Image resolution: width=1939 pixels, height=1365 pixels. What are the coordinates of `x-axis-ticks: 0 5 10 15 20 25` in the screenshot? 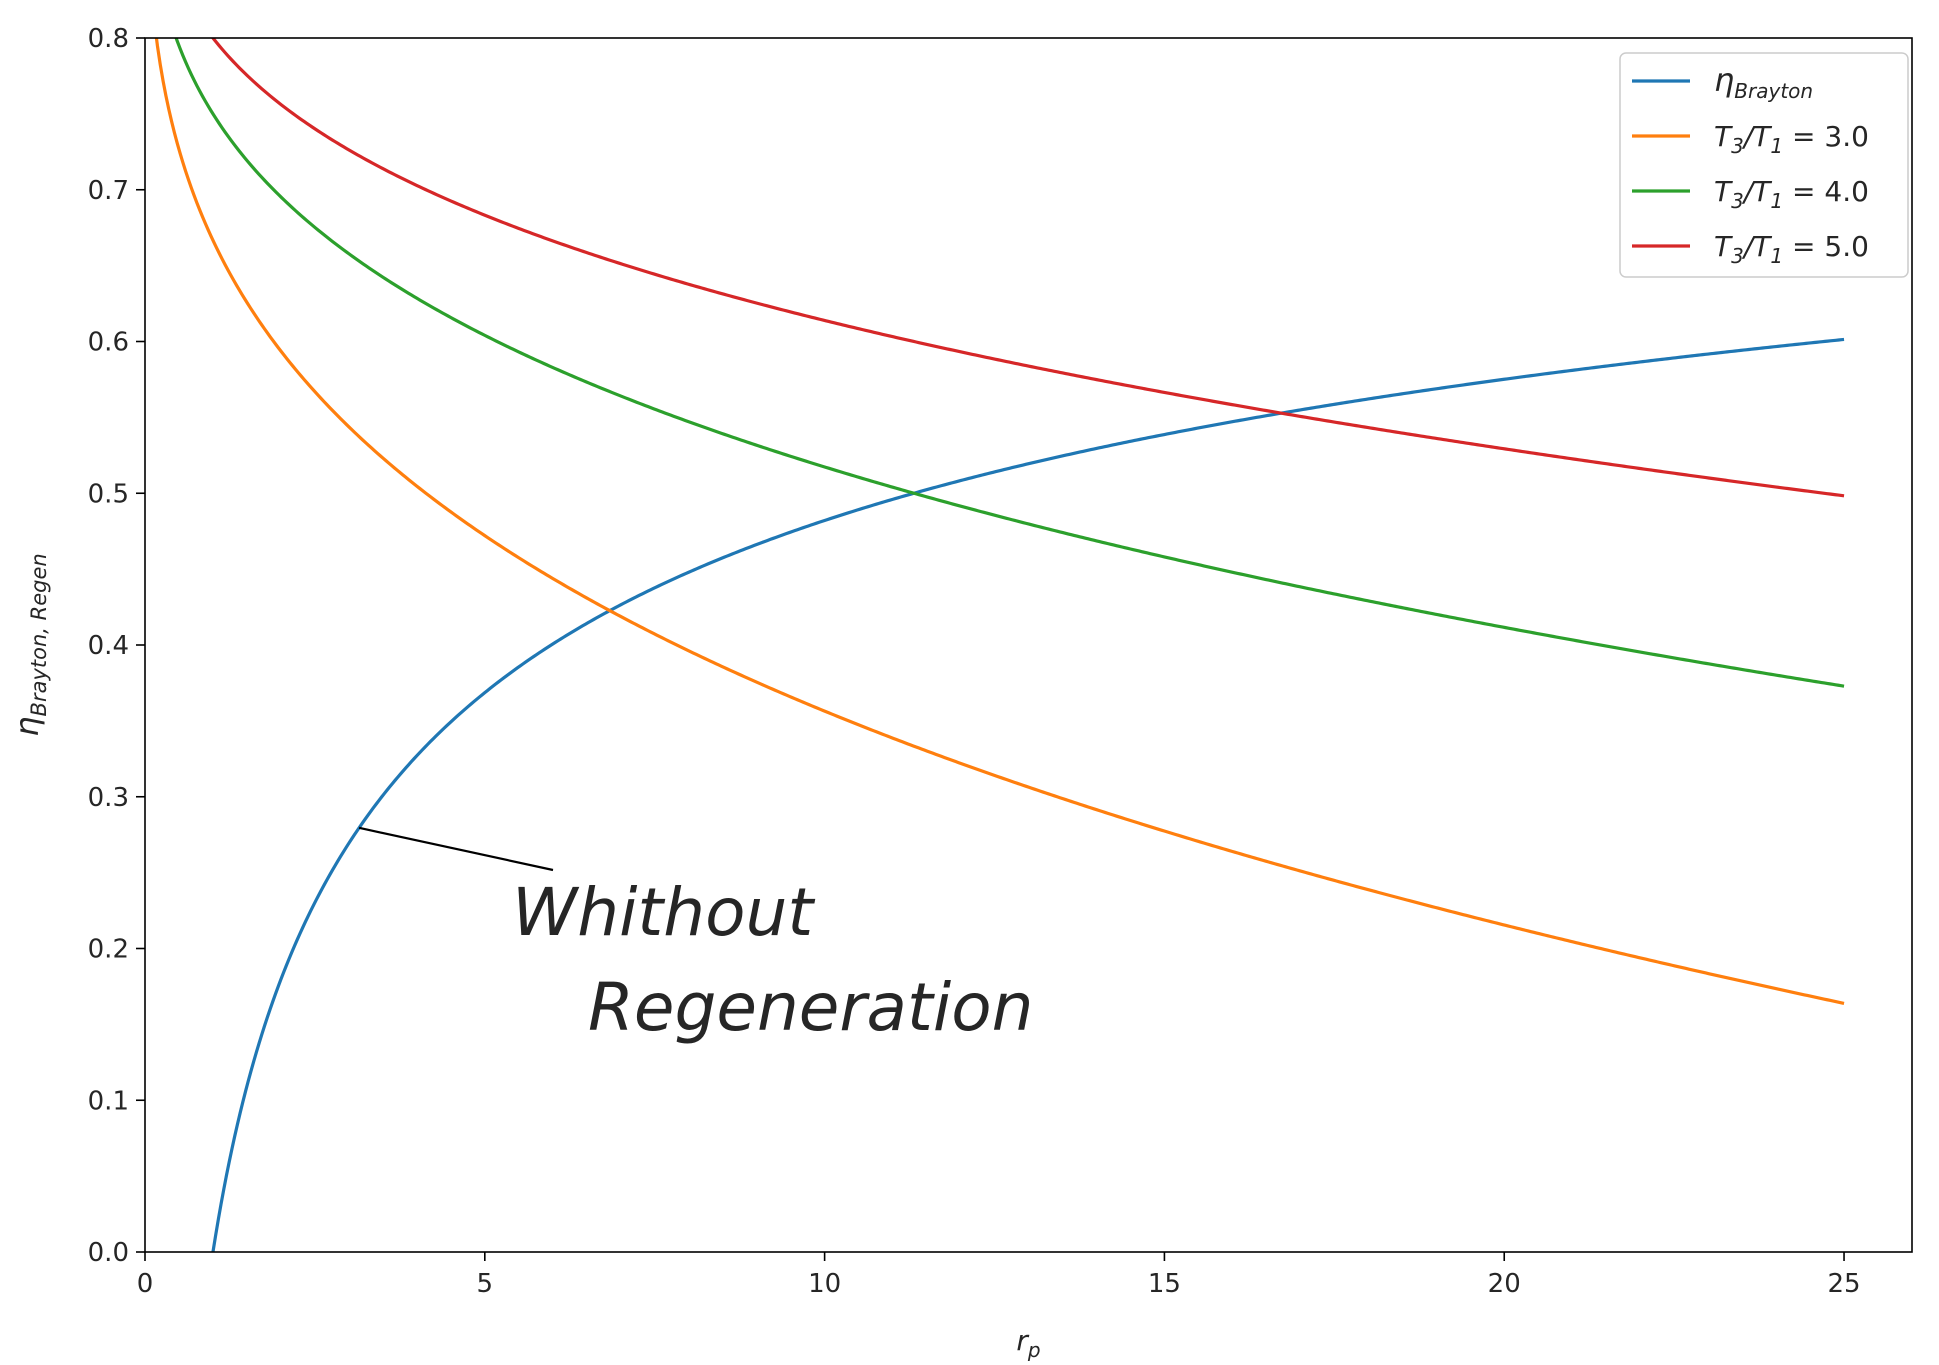 It's located at (999, 1275).